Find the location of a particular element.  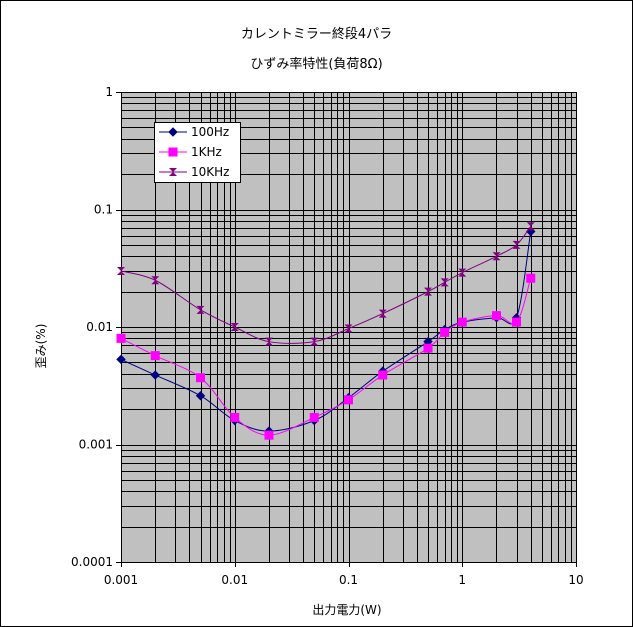

x-tick-label: 0.01 is located at coordinates (234, 580).